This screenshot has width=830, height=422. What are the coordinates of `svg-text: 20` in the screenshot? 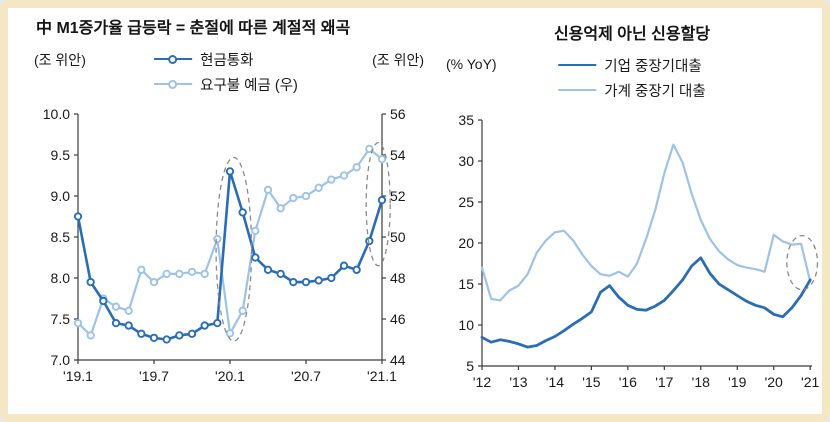 It's located at (466, 243).